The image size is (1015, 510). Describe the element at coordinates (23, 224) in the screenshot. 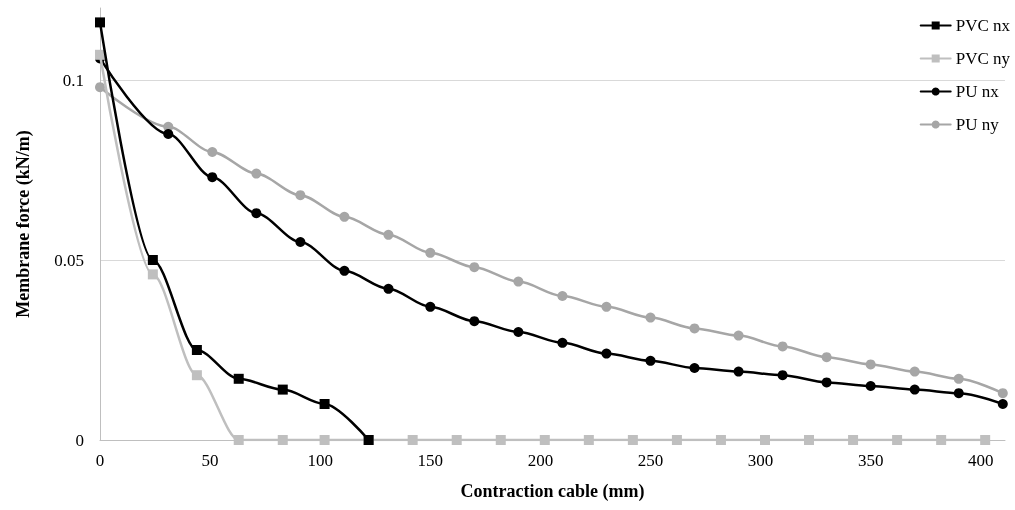

I see `y-axis-title: Membrane force (kN/m)` at that location.